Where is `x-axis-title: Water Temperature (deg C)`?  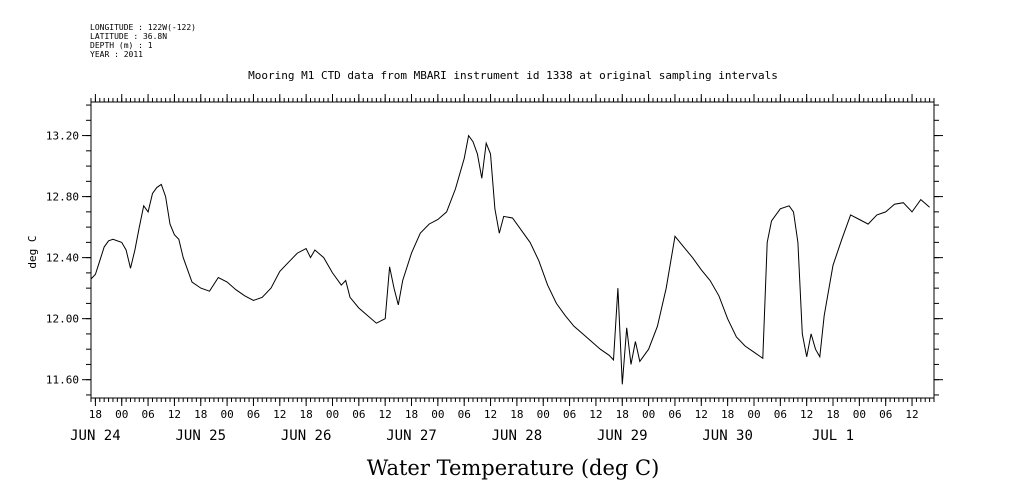 x-axis-title: Water Temperature (deg C) is located at coordinates (513, 468).